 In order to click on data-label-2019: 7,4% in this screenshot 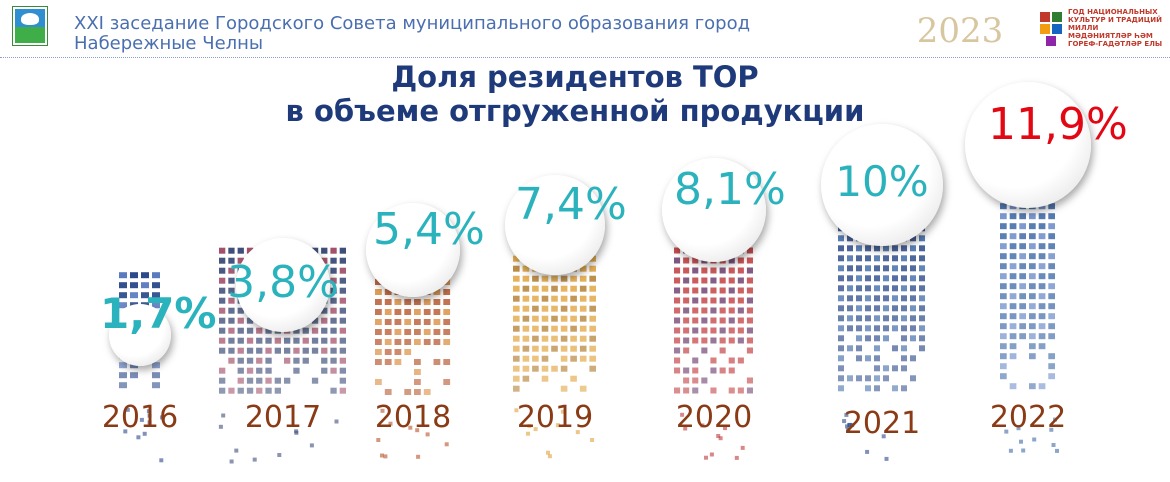, I will do `click(571, 204)`.